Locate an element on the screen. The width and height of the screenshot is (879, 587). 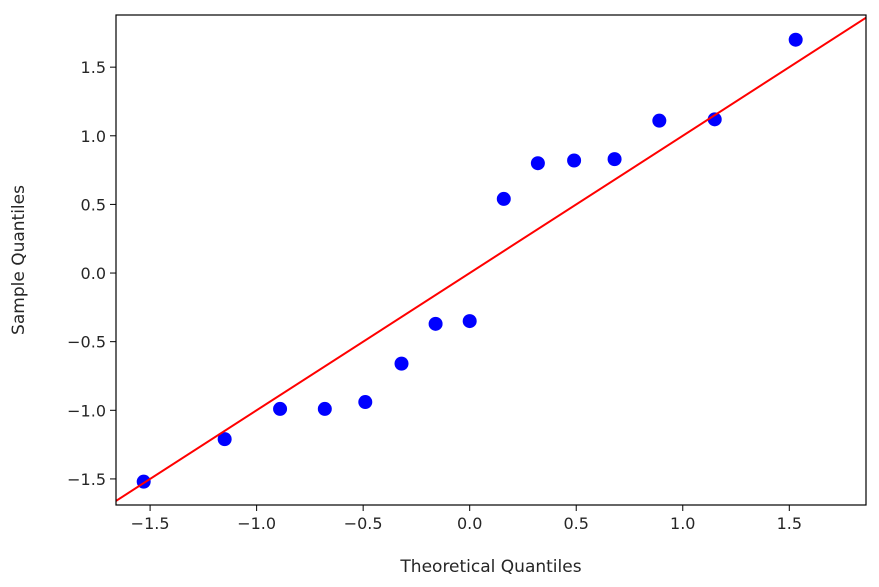
y-tick-label: 1.5 is located at coordinates (93, 67).